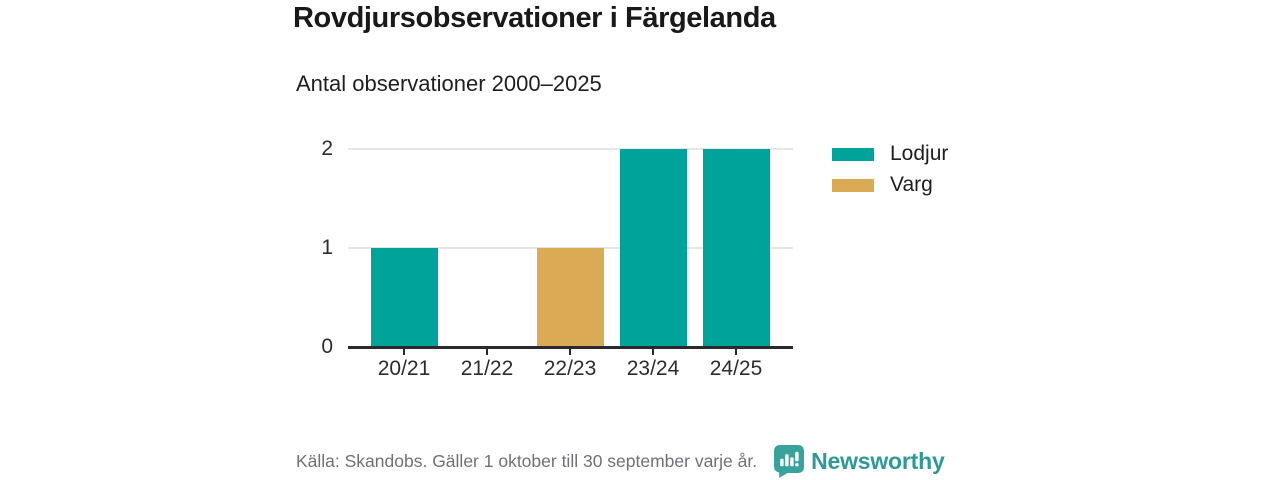 The width and height of the screenshot is (1280, 480). Describe the element at coordinates (449, 83) in the screenshot. I see `chart-subtitle: Antal observationer 2000–2025` at that location.